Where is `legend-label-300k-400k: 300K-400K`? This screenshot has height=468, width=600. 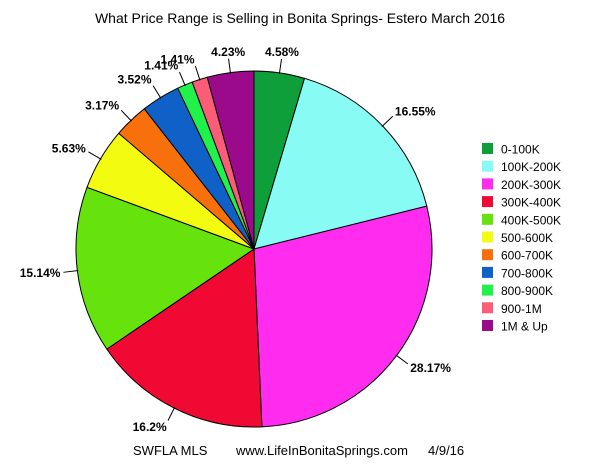 legend-label-300k-400k: 300K-400K is located at coordinates (531, 203).